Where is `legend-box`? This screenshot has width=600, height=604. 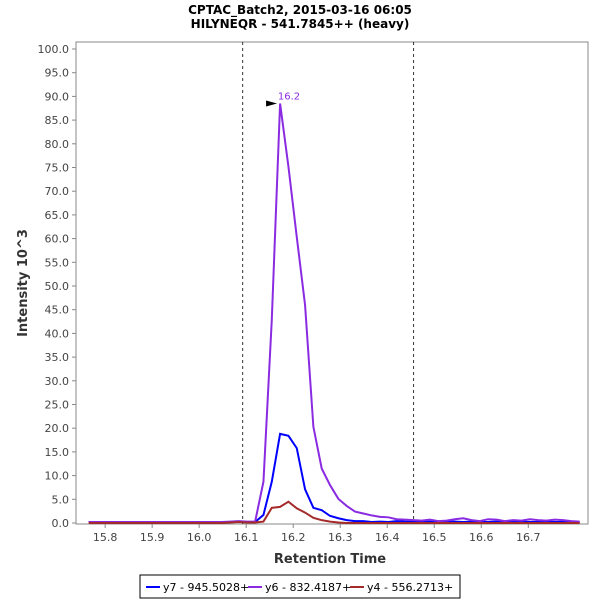 legend-box is located at coordinates (300, 586).